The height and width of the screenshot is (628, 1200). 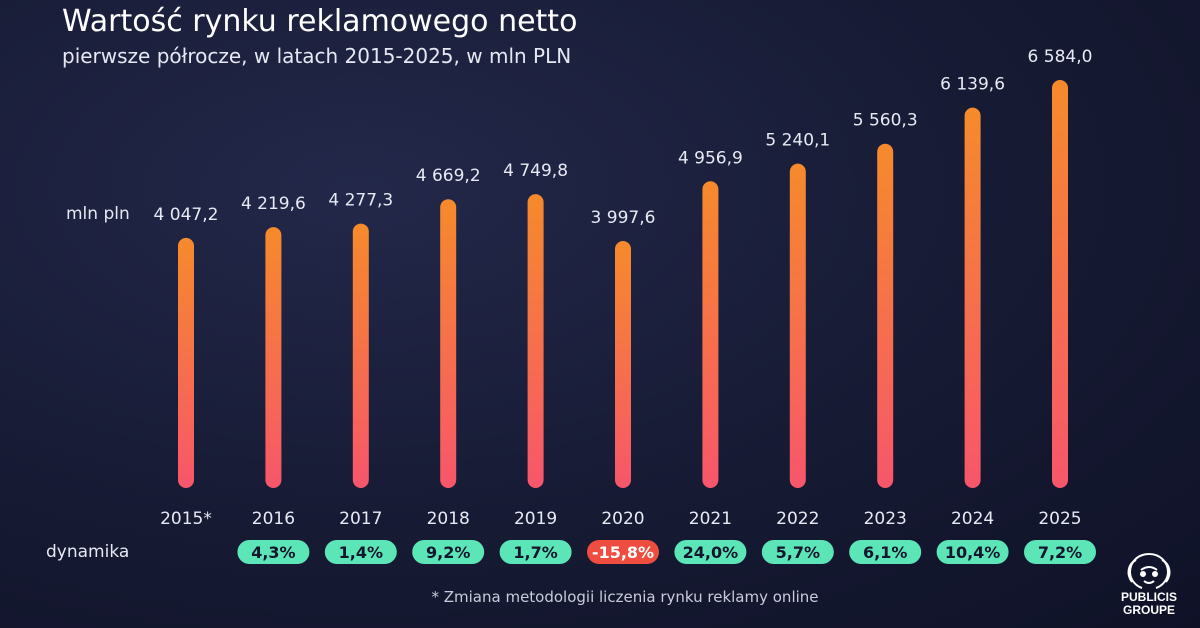 I want to click on value-label: 4 956,9, so click(x=710, y=158).